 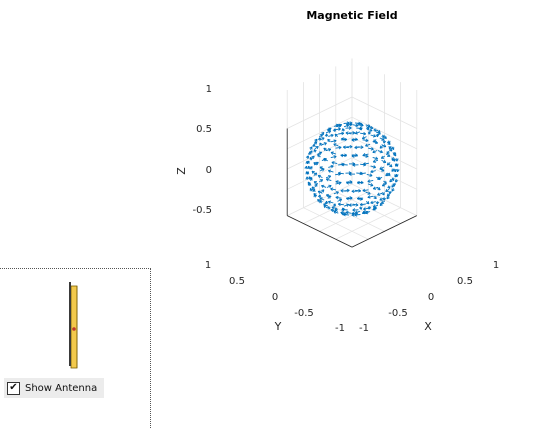 I want to click on axes-box, so click(x=352, y=153).